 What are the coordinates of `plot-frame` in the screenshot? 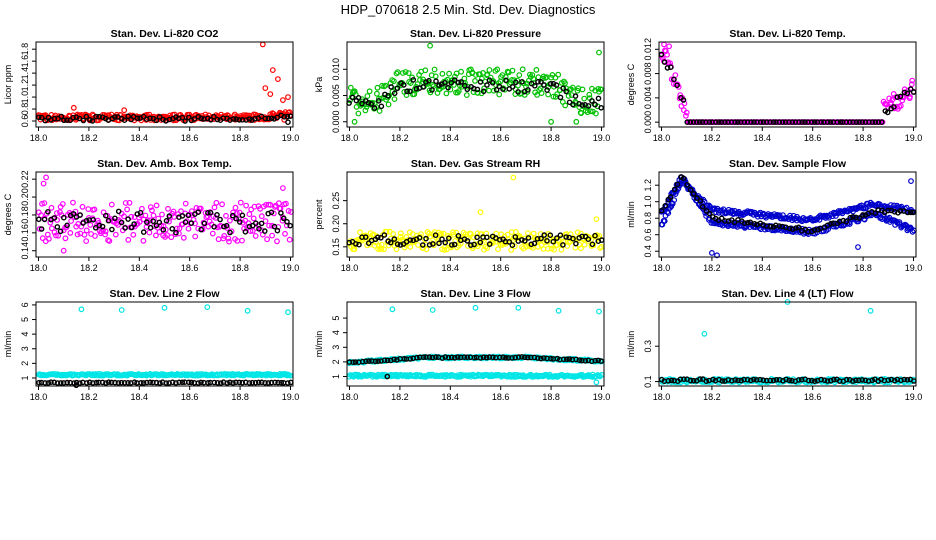 It's located at (475, 84).